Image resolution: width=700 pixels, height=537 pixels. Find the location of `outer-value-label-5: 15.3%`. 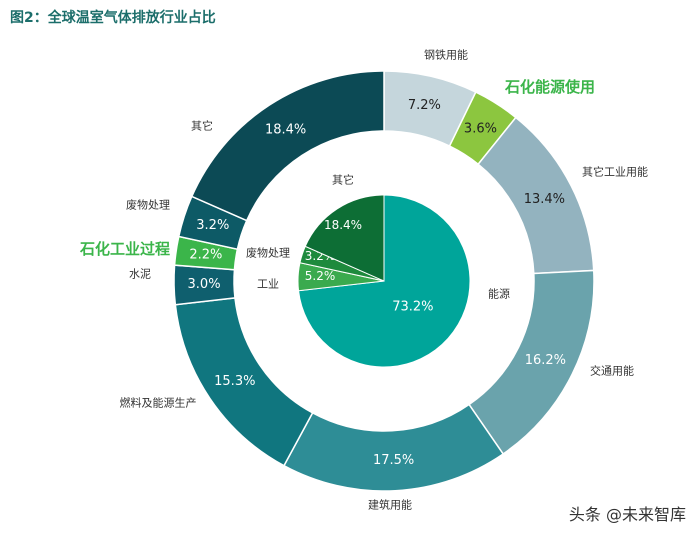

outer-value-label-5: 15.3% is located at coordinates (234, 381).